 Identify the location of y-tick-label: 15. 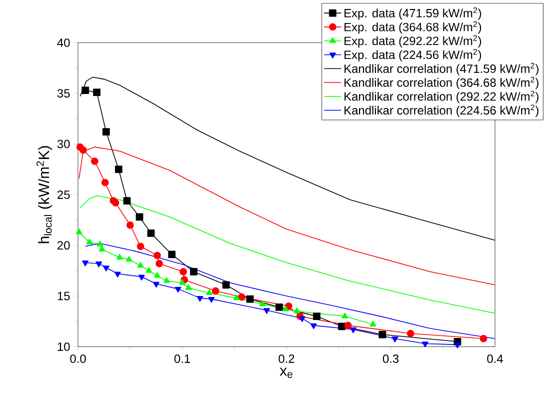
(64, 296).